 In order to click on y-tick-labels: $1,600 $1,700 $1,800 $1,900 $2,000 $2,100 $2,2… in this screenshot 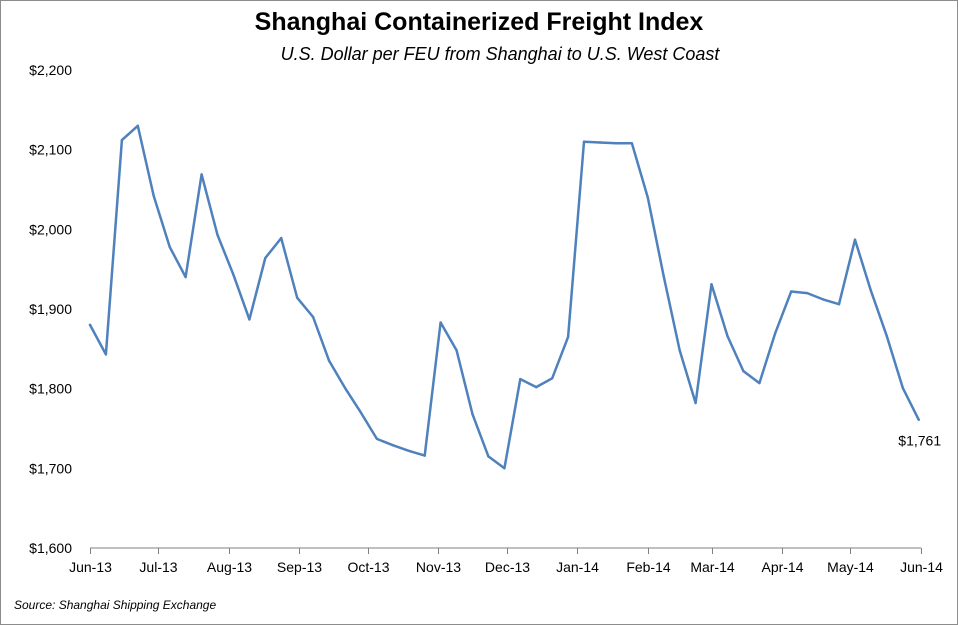, I will do `click(50, 309)`.